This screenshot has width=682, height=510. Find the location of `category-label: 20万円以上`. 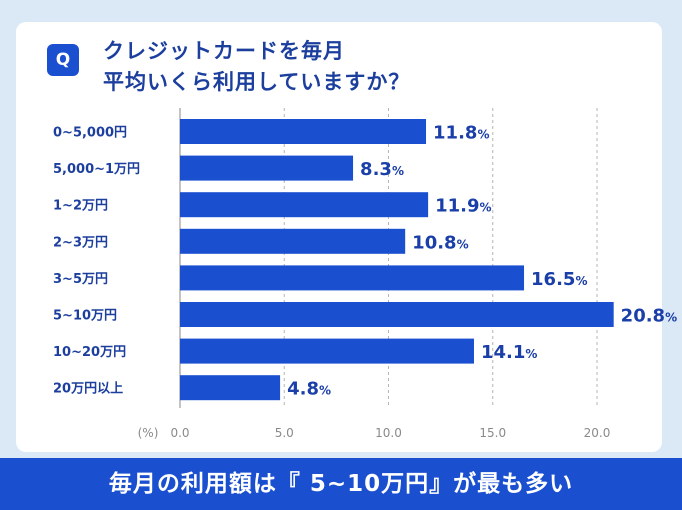

category-label: 20万円以上 is located at coordinates (88, 389).